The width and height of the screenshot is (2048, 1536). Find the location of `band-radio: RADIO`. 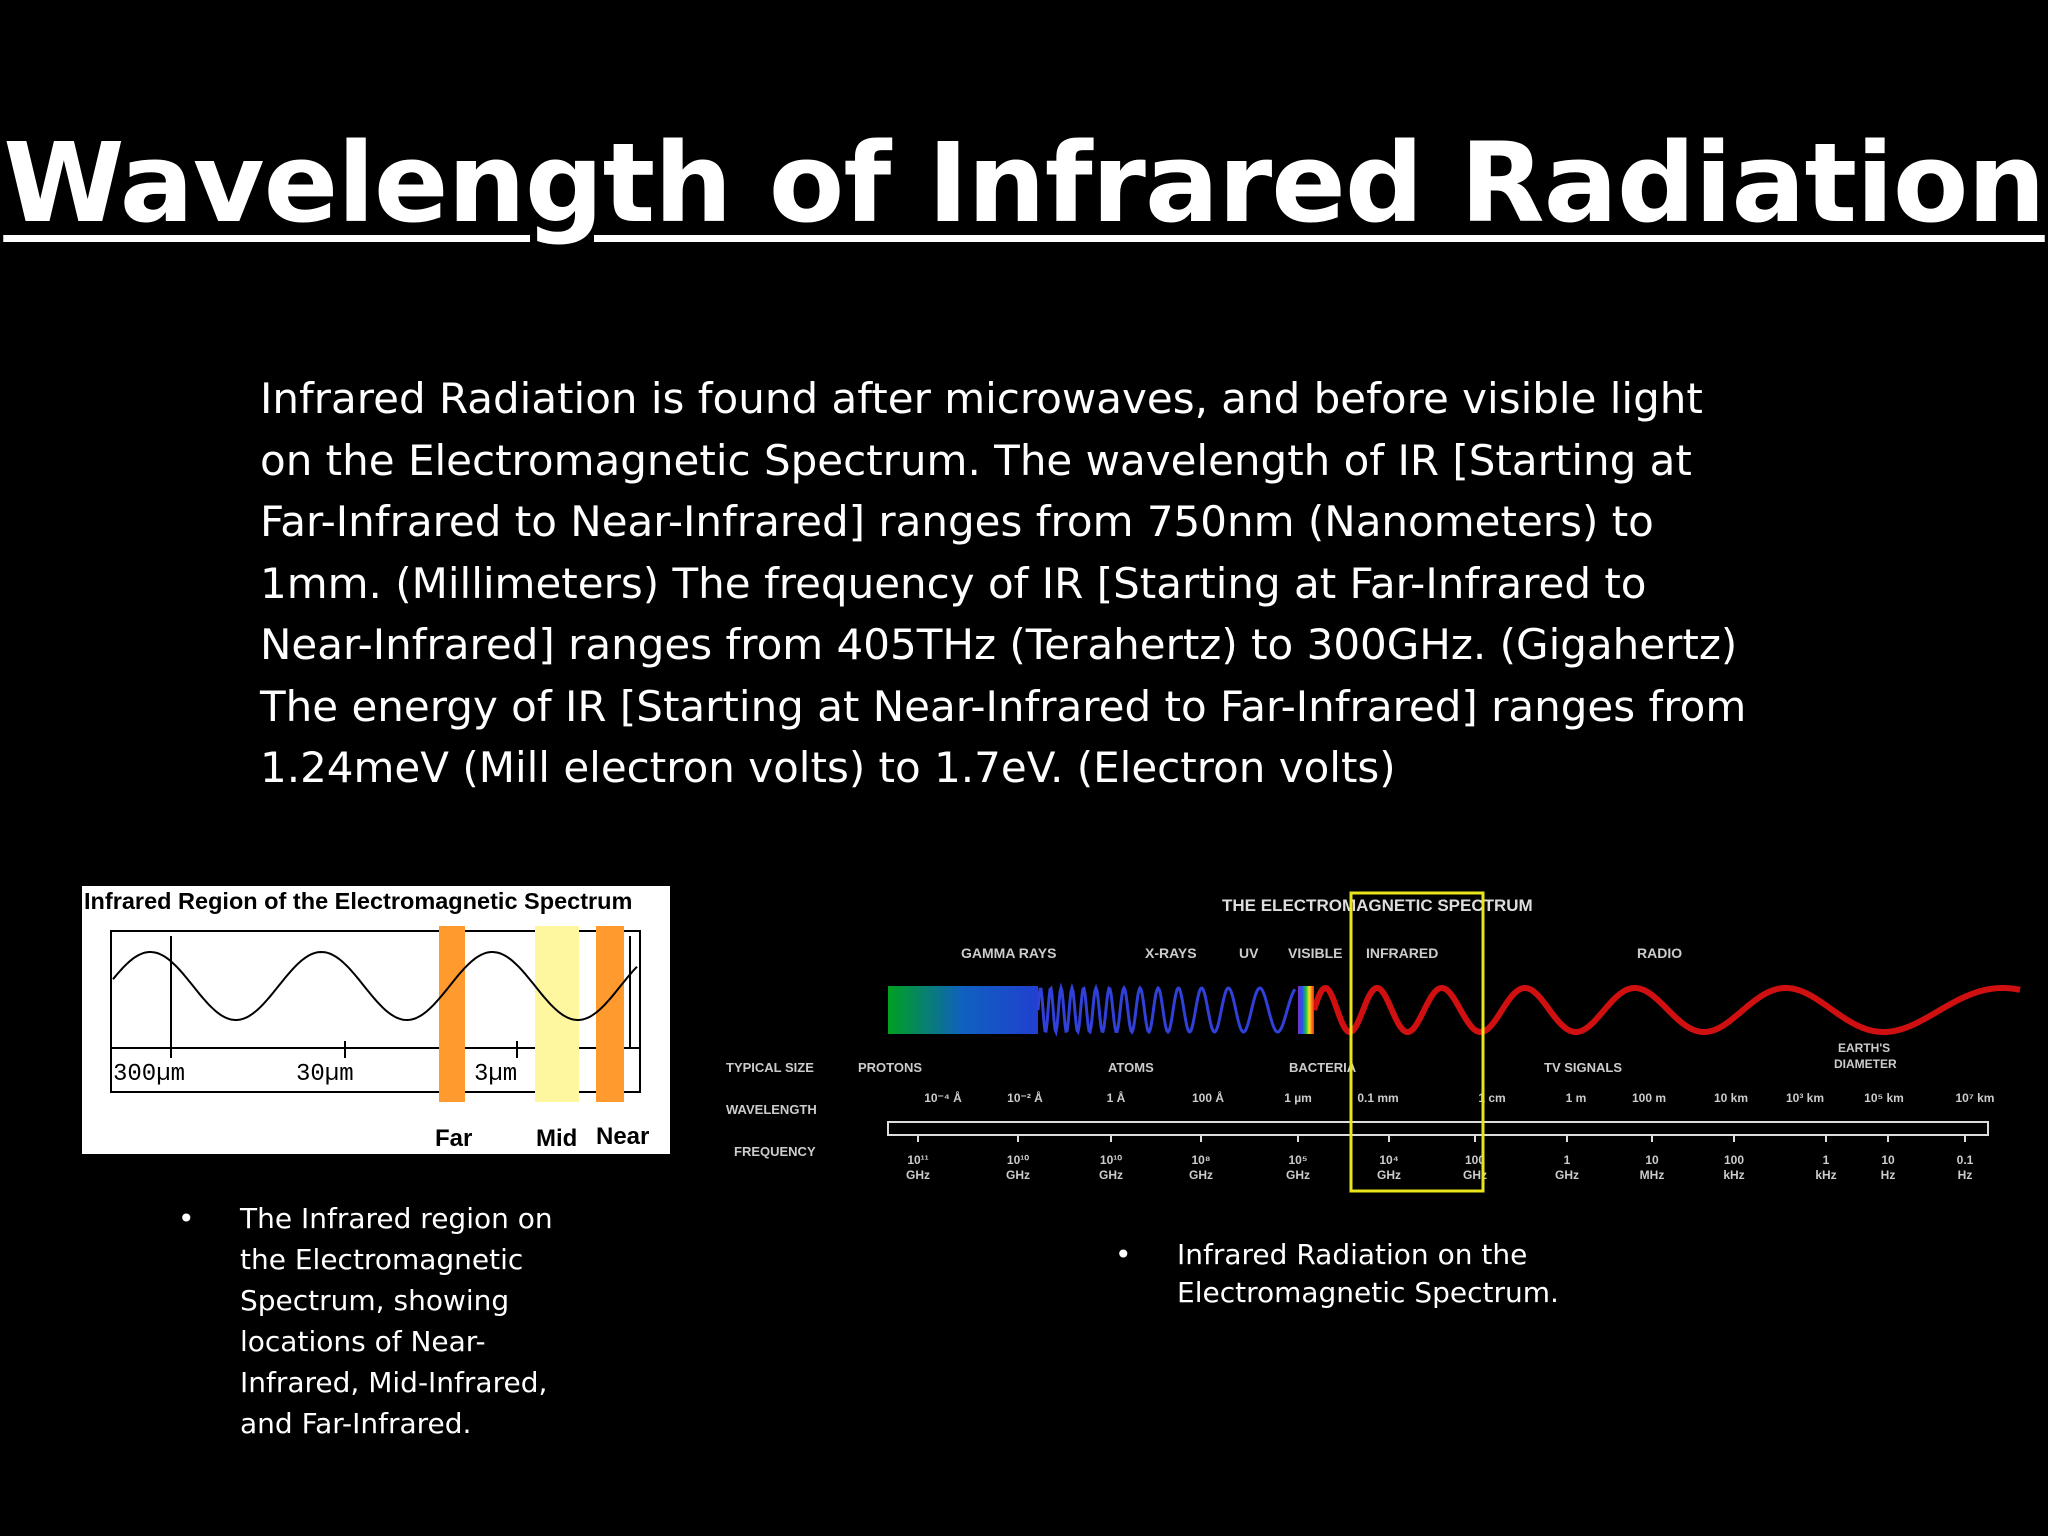

band-radio: RADIO is located at coordinates (1659, 953).